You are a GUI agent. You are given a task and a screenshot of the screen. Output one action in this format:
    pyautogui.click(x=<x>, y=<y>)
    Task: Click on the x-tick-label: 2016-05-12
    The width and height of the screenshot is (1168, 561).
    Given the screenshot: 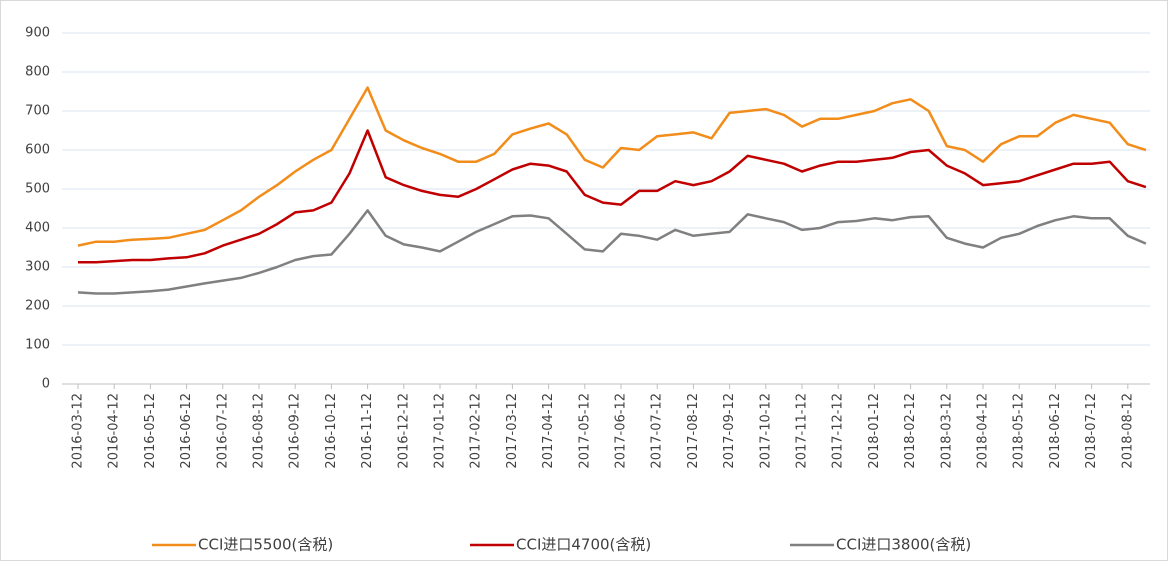 What is the action you would take?
    pyautogui.click(x=150, y=431)
    